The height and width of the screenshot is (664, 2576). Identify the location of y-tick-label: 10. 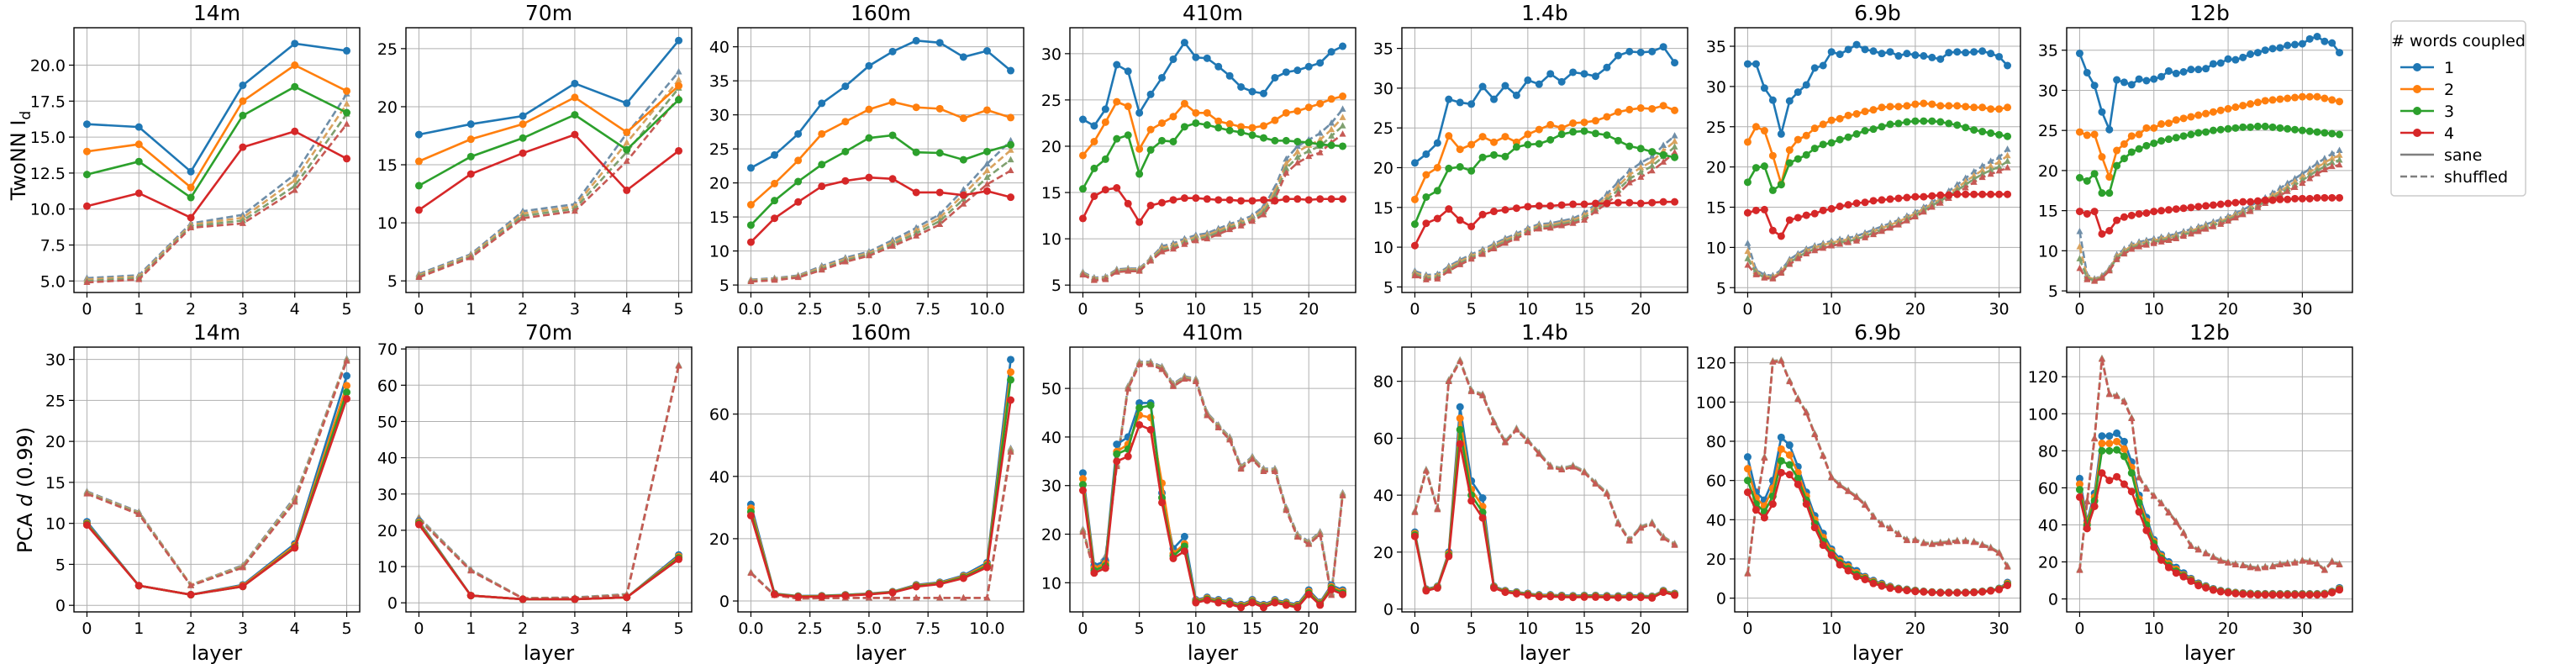
(387, 567).